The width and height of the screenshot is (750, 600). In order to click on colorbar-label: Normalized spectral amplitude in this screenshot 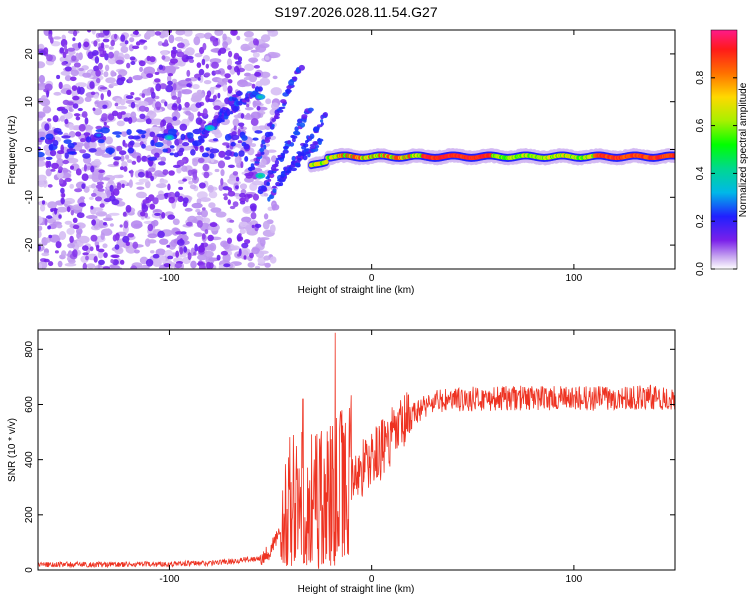, I will do `click(743, 149)`.